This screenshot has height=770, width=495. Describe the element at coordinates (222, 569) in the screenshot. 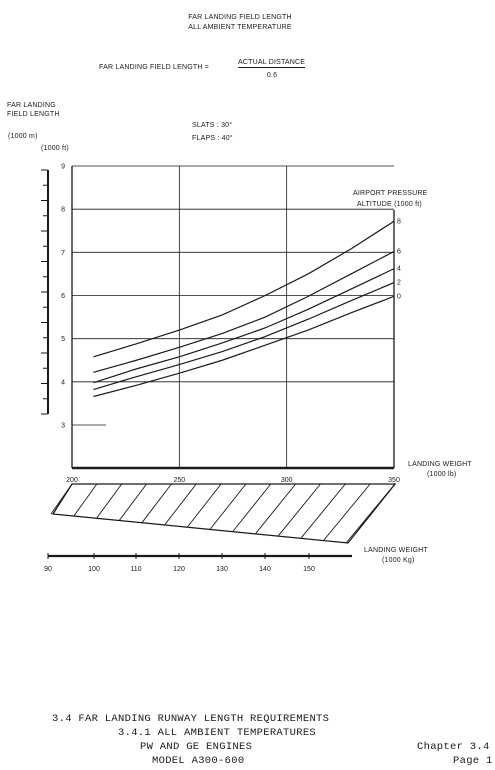

I see `kg-tick-label: 130` at that location.